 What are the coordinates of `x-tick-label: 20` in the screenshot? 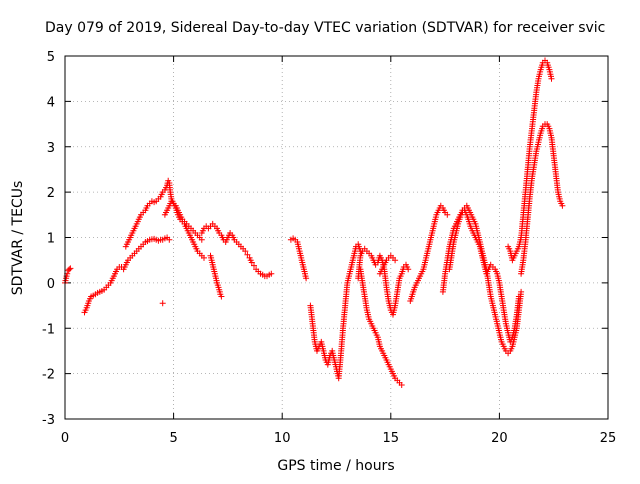 It's located at (499, 438).